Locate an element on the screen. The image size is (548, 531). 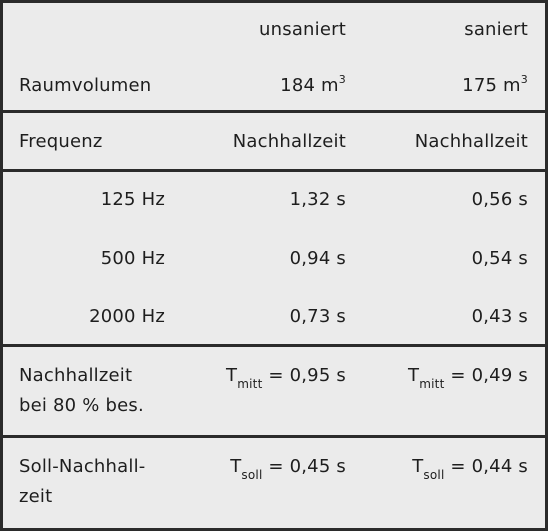
cell: Tmitt = 0,95 s is located at coordinates (286, 377).